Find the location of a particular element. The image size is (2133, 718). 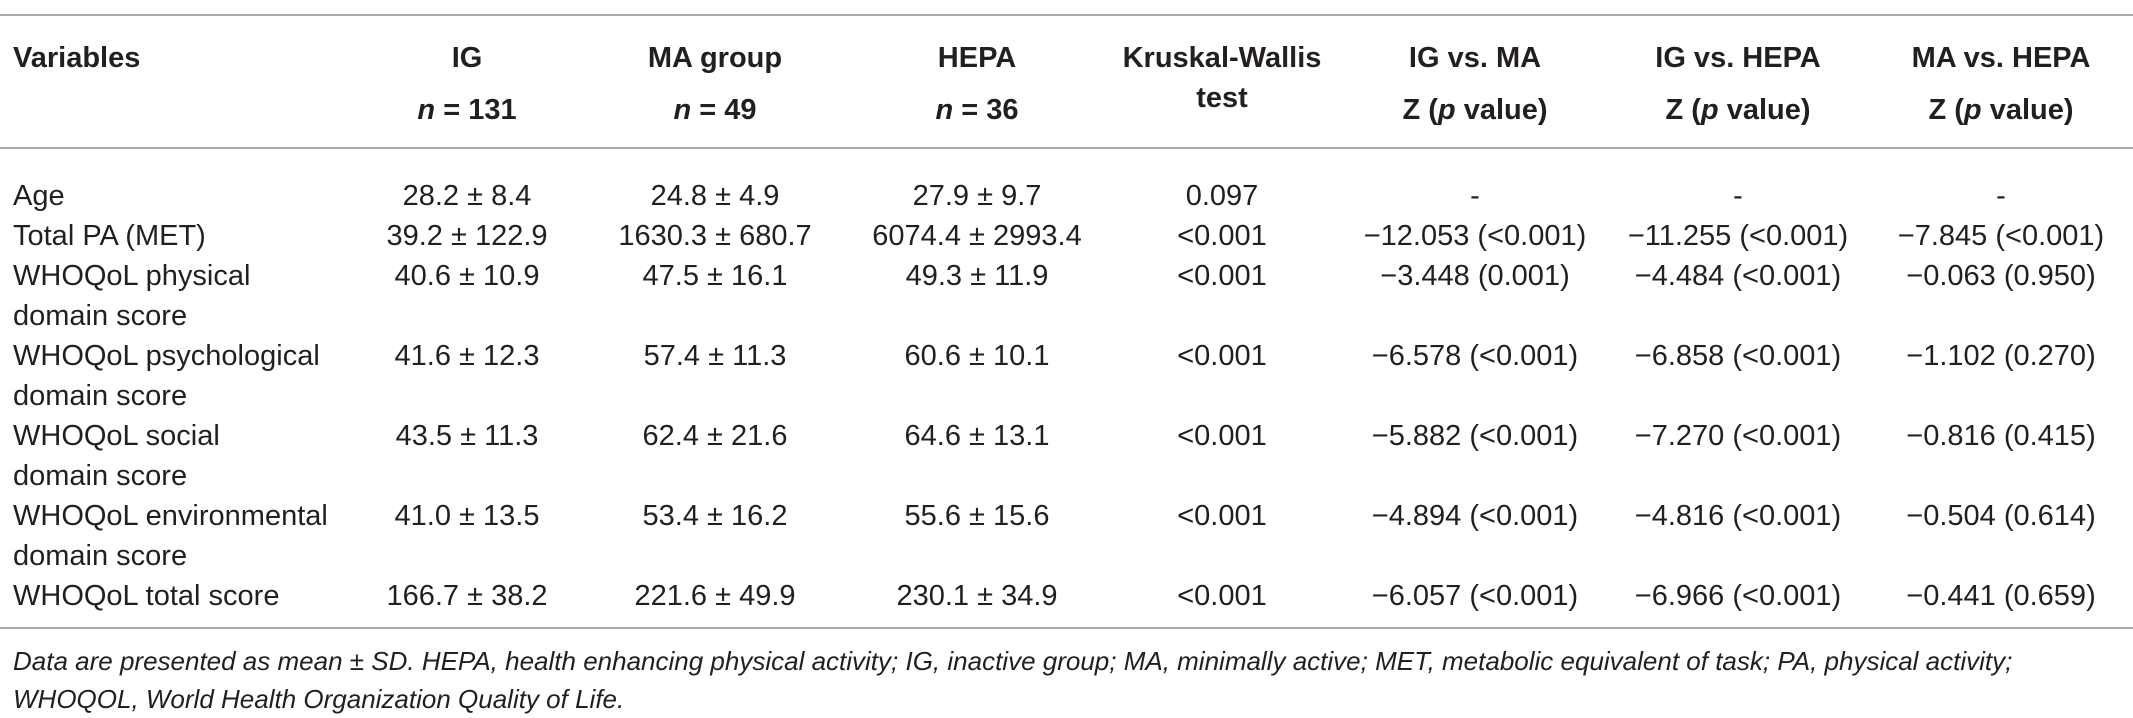

cell-hepa: 6074.4 ± 2993.4 is located at coordinates (977, 236).